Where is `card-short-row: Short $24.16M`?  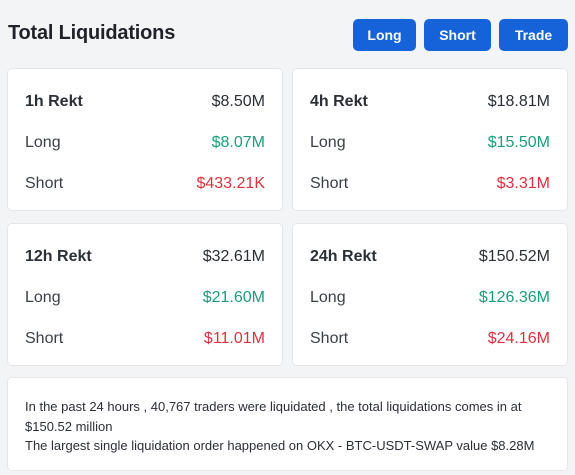
card-short-row: Short $24.16M is located at coordinates (430, 339).